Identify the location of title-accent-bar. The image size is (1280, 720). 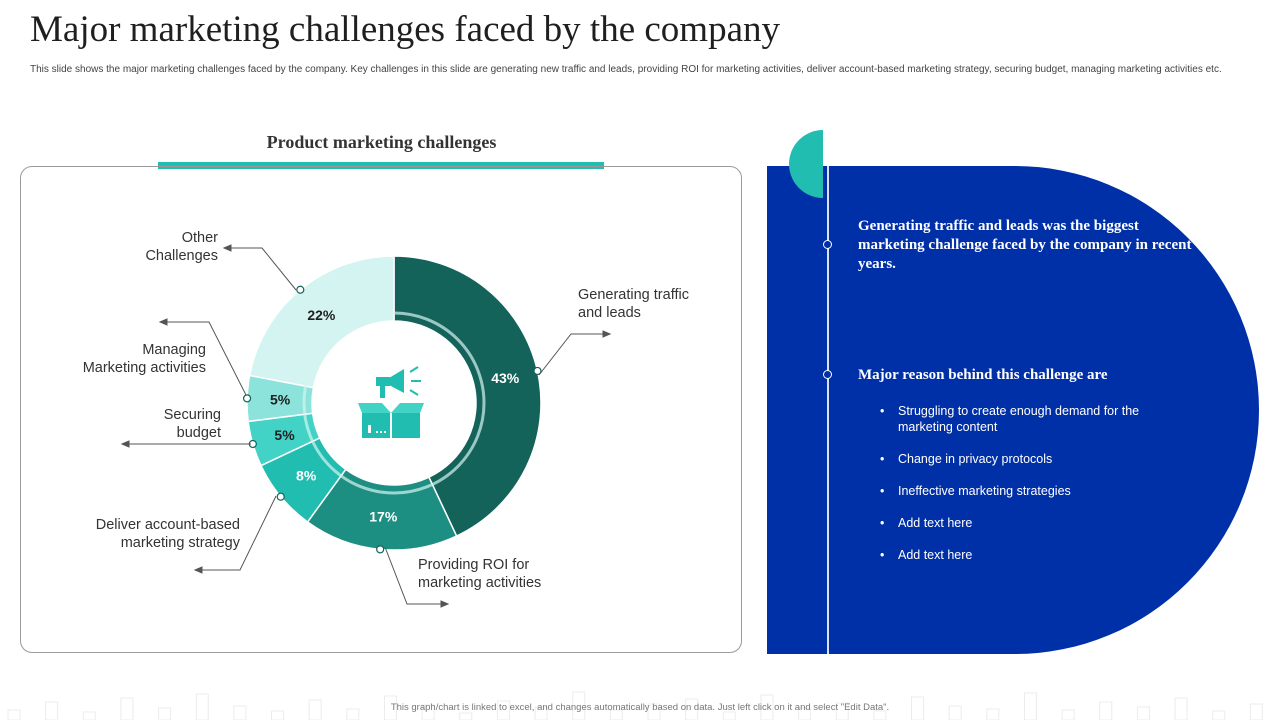
(381, 165).